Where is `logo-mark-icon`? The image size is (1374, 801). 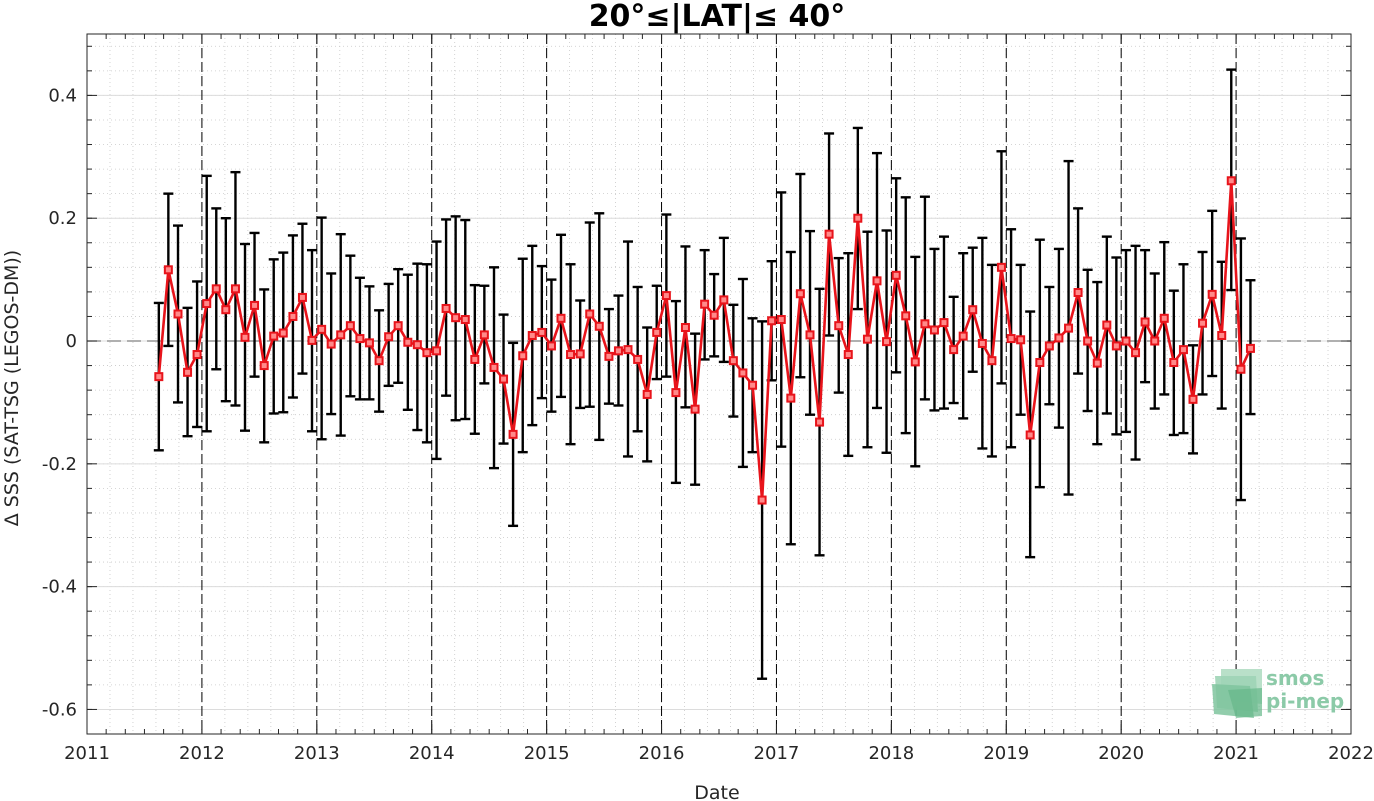 logo-mark-icon is located at coordinates (1237, 693).